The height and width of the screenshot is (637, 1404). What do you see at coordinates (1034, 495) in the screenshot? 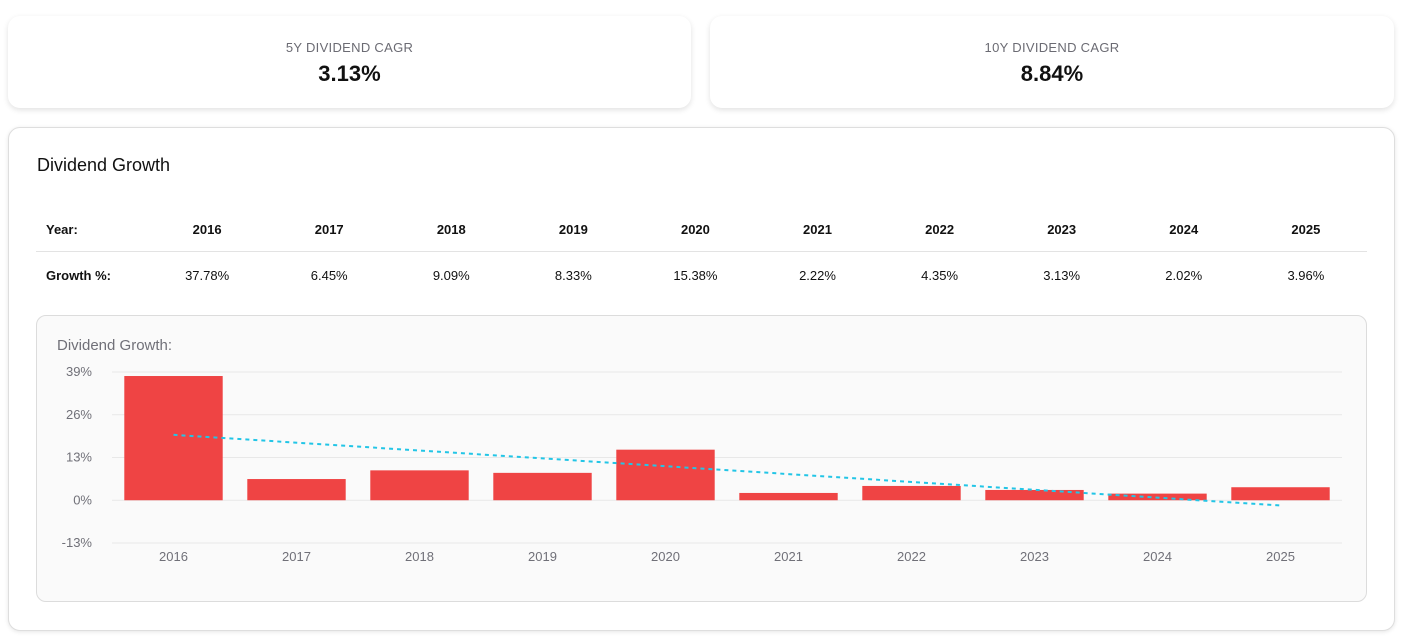
I see `bar-2023` at bounding box center [1034, 495].